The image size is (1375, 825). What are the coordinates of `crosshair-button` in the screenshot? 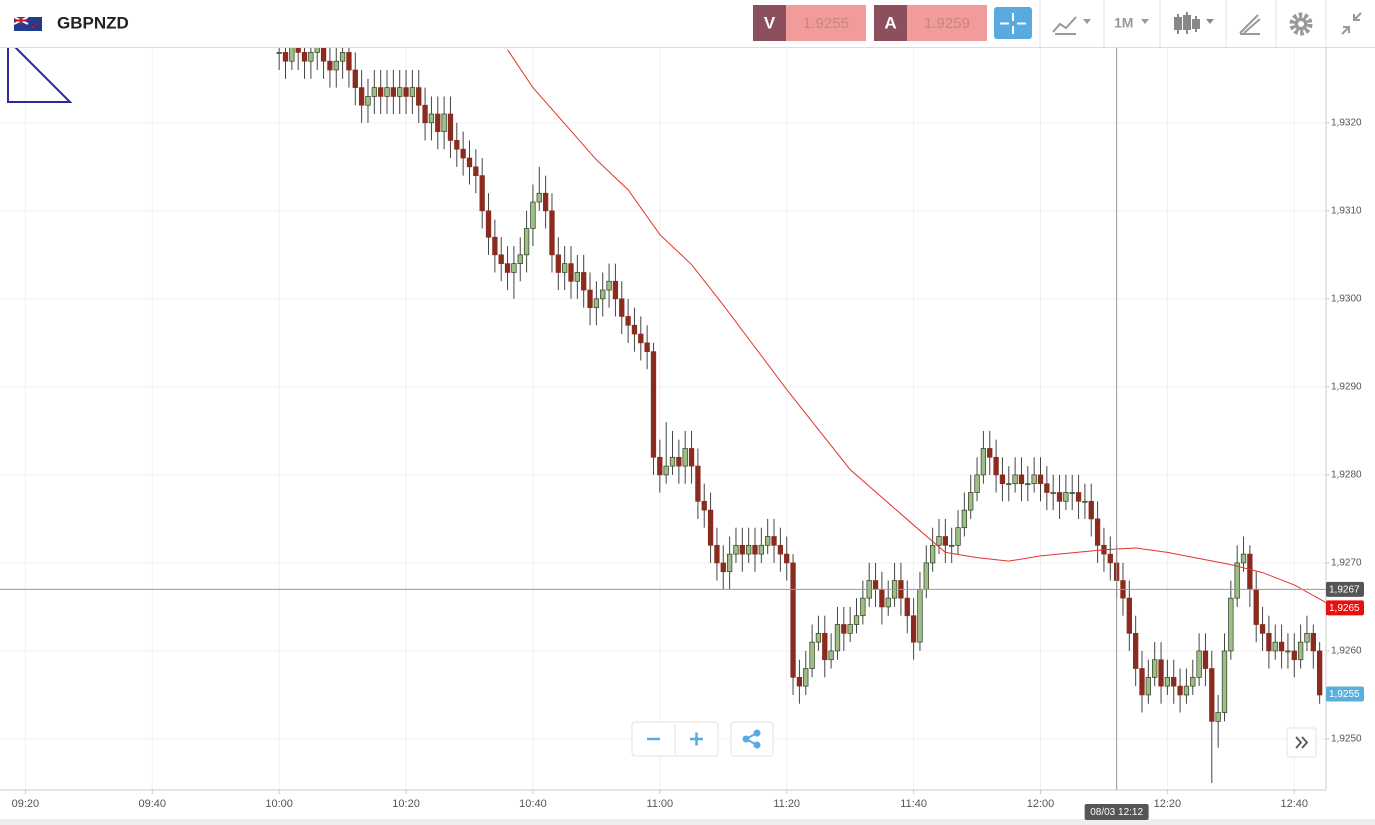 It's located at (1013, 23).